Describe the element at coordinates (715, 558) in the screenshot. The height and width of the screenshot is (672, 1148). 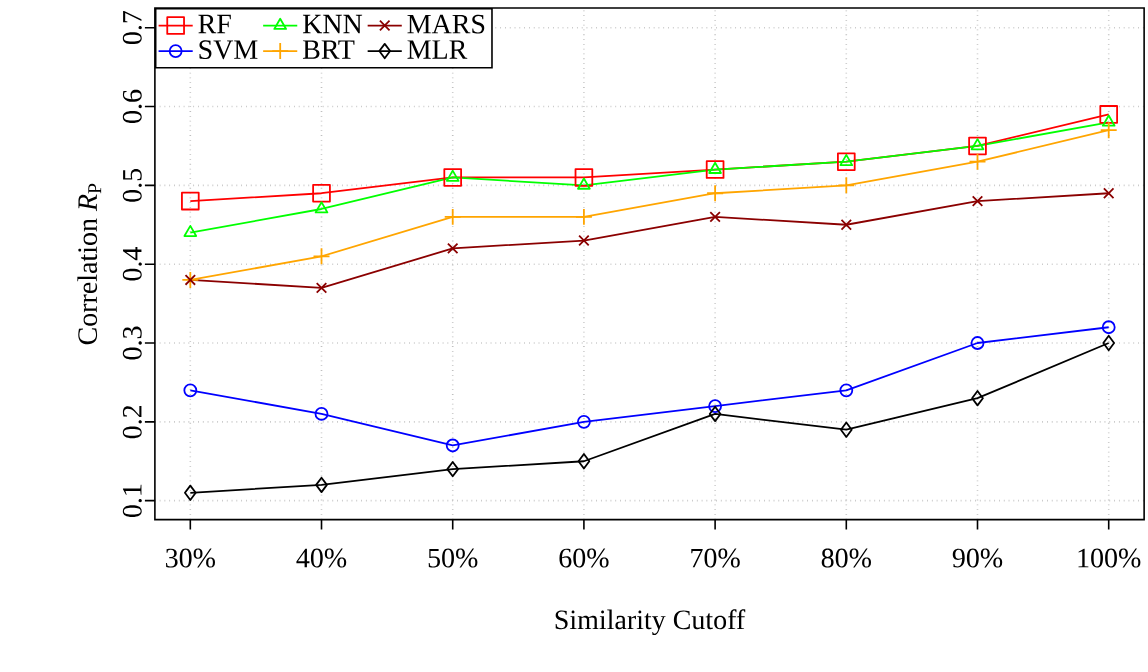
I see `x-tick-label: 70%` at that location.